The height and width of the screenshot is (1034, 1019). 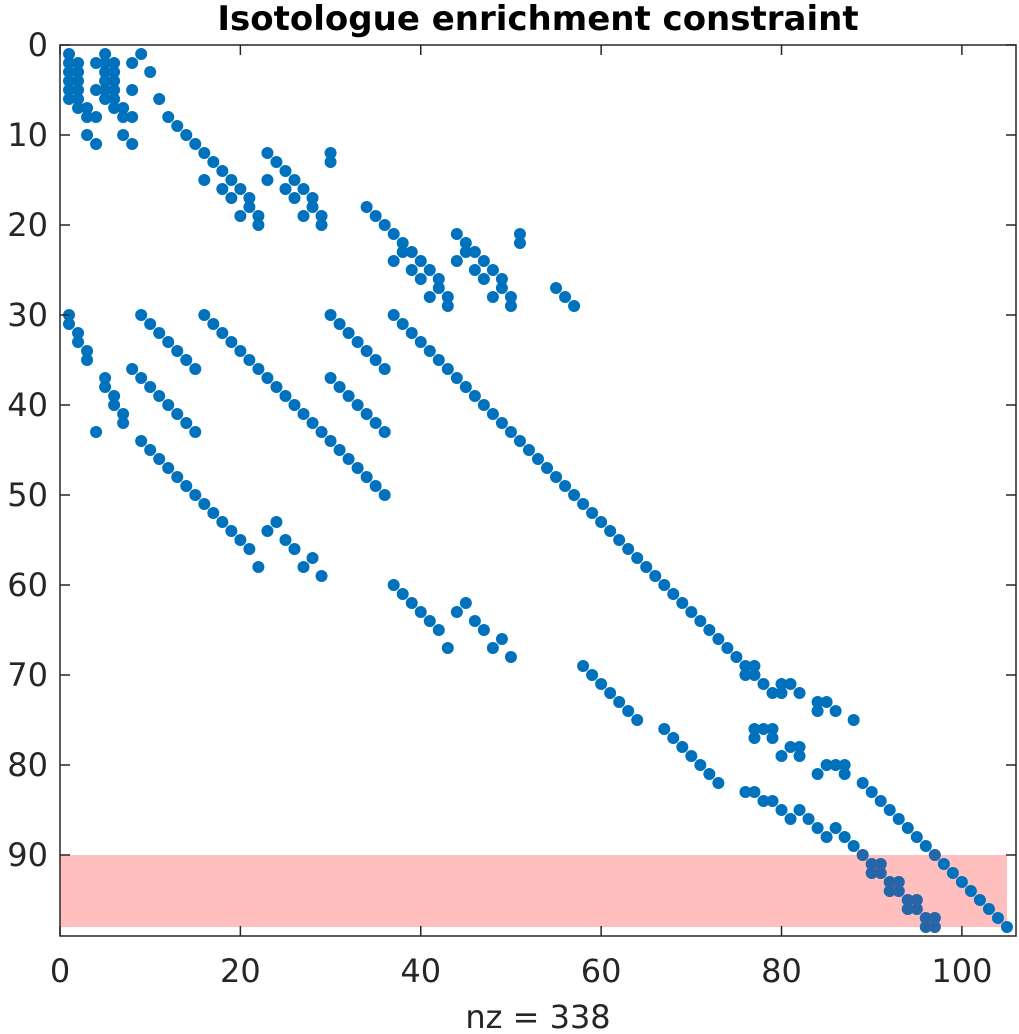 I want to click on y-tick-label: 90, so click(x=27, y=855).